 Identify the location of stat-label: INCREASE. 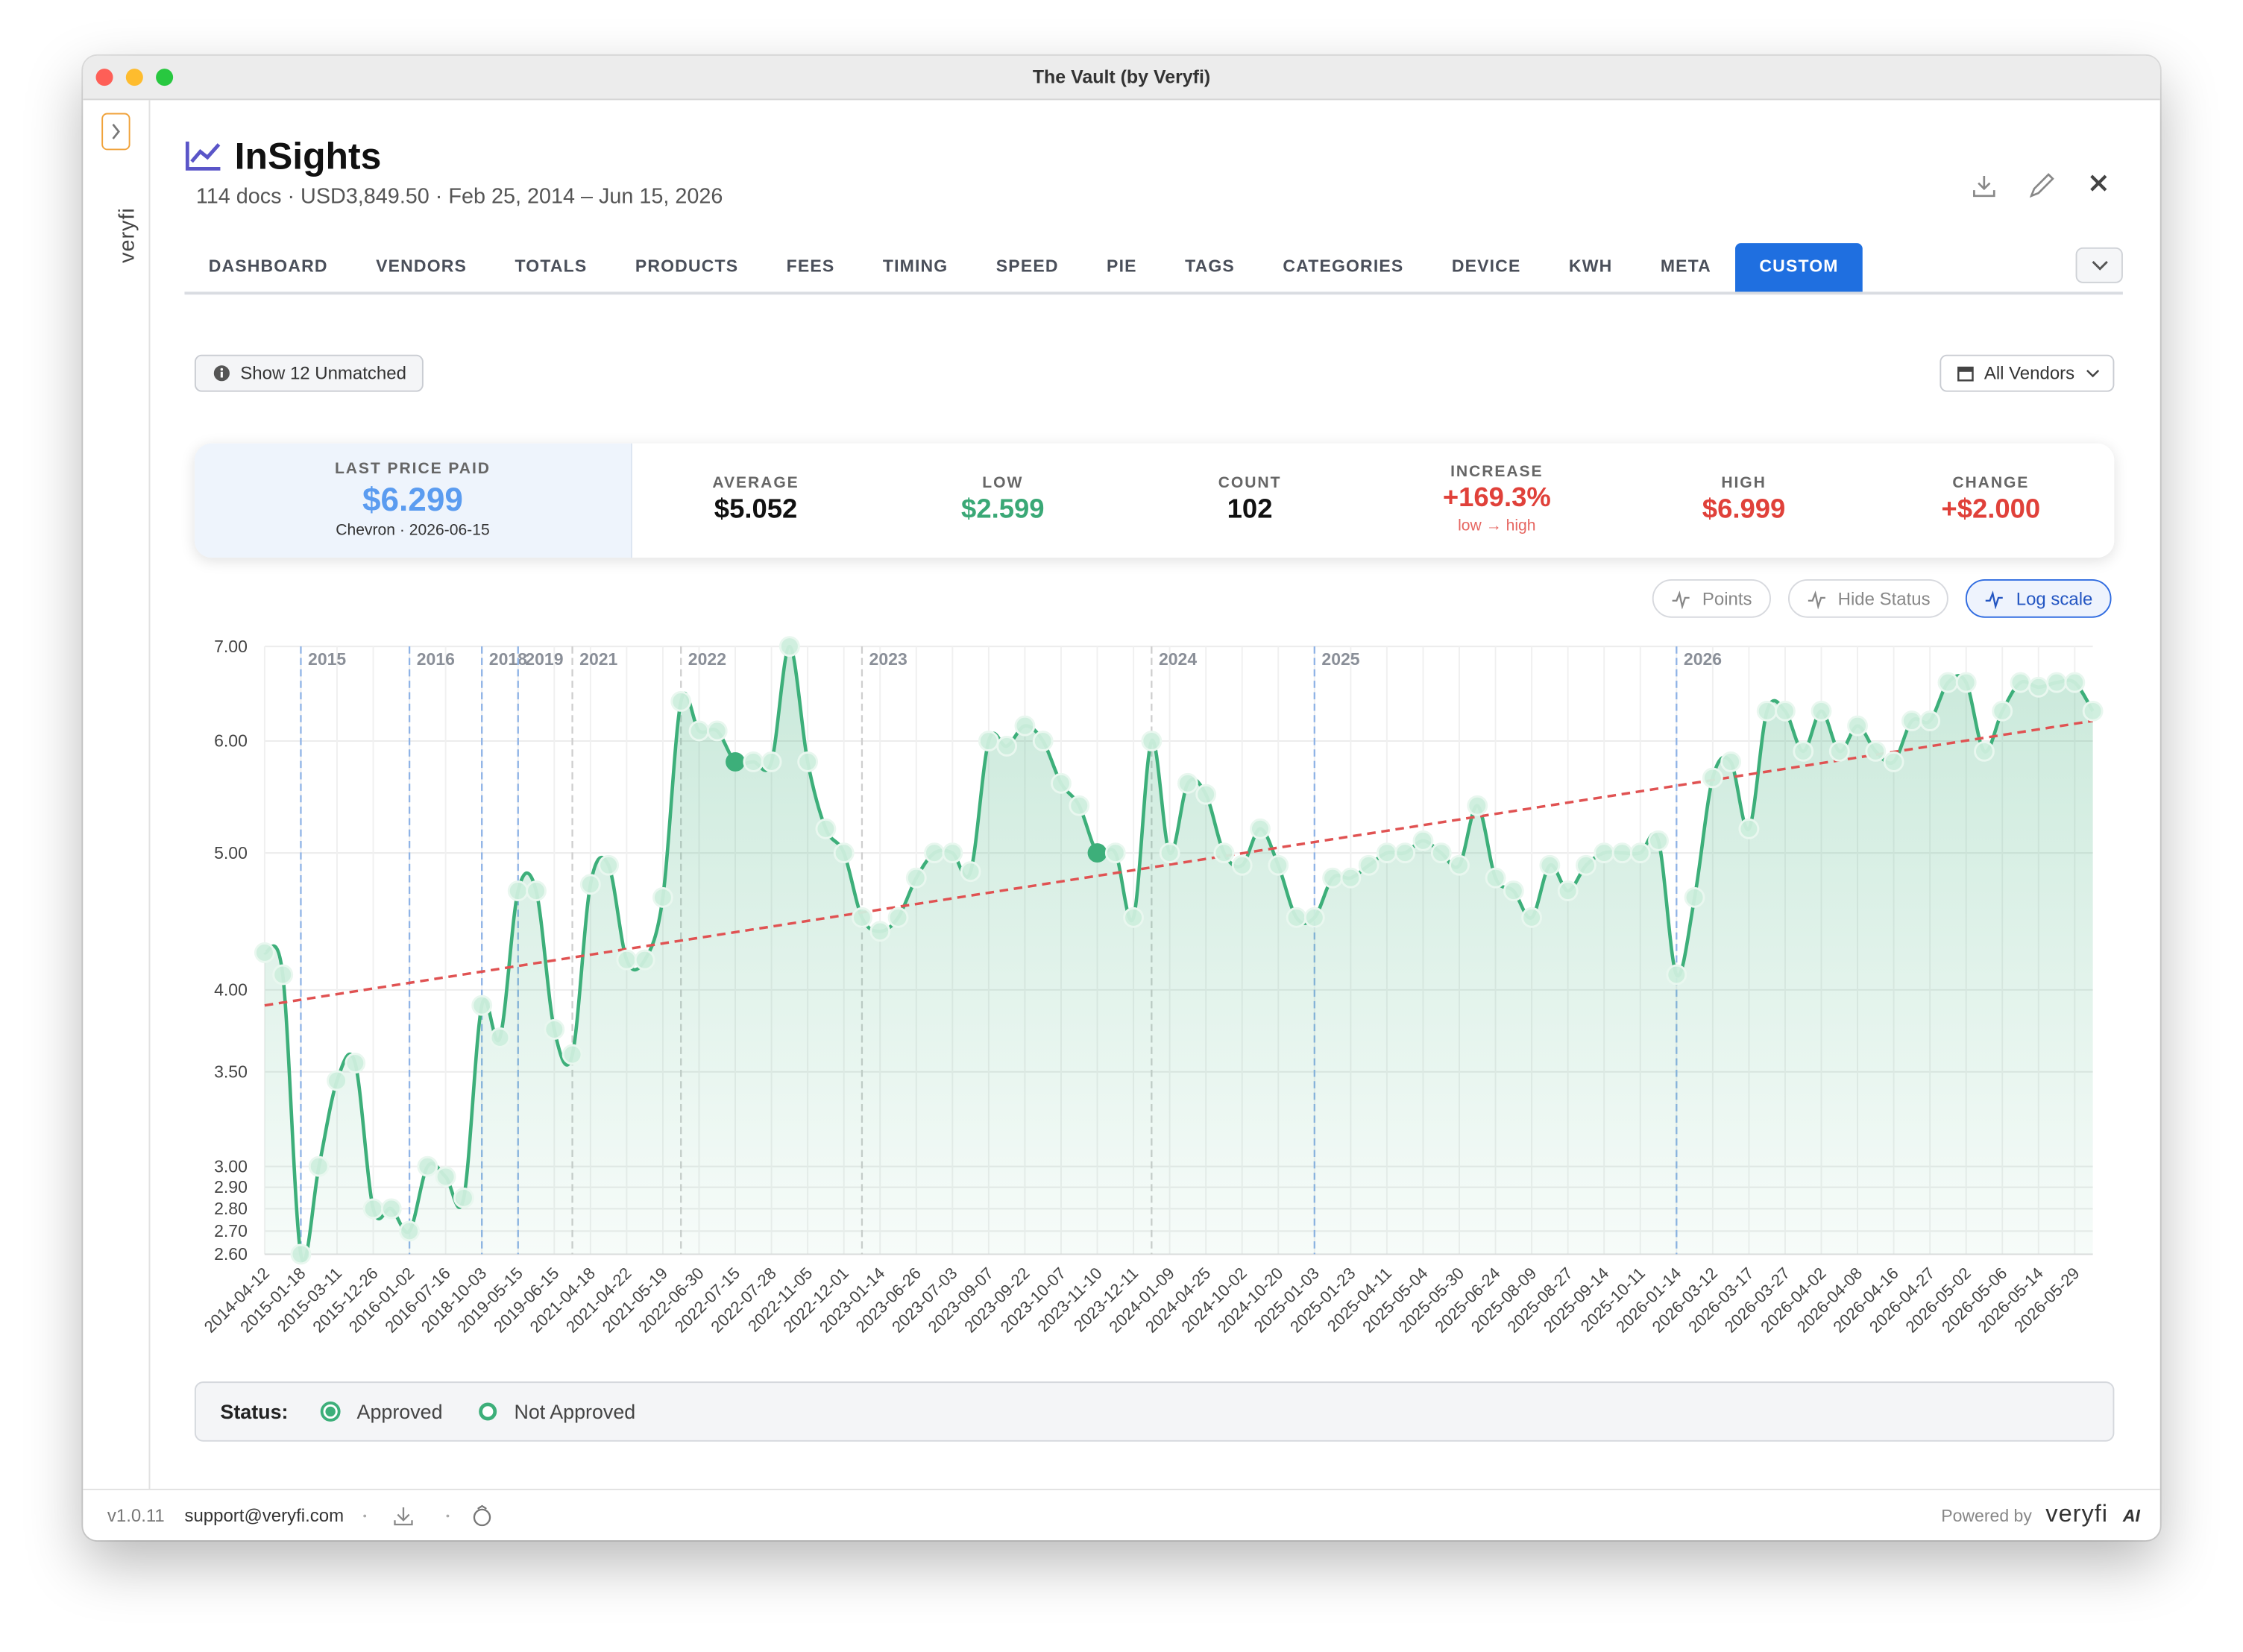
(1497, 472).